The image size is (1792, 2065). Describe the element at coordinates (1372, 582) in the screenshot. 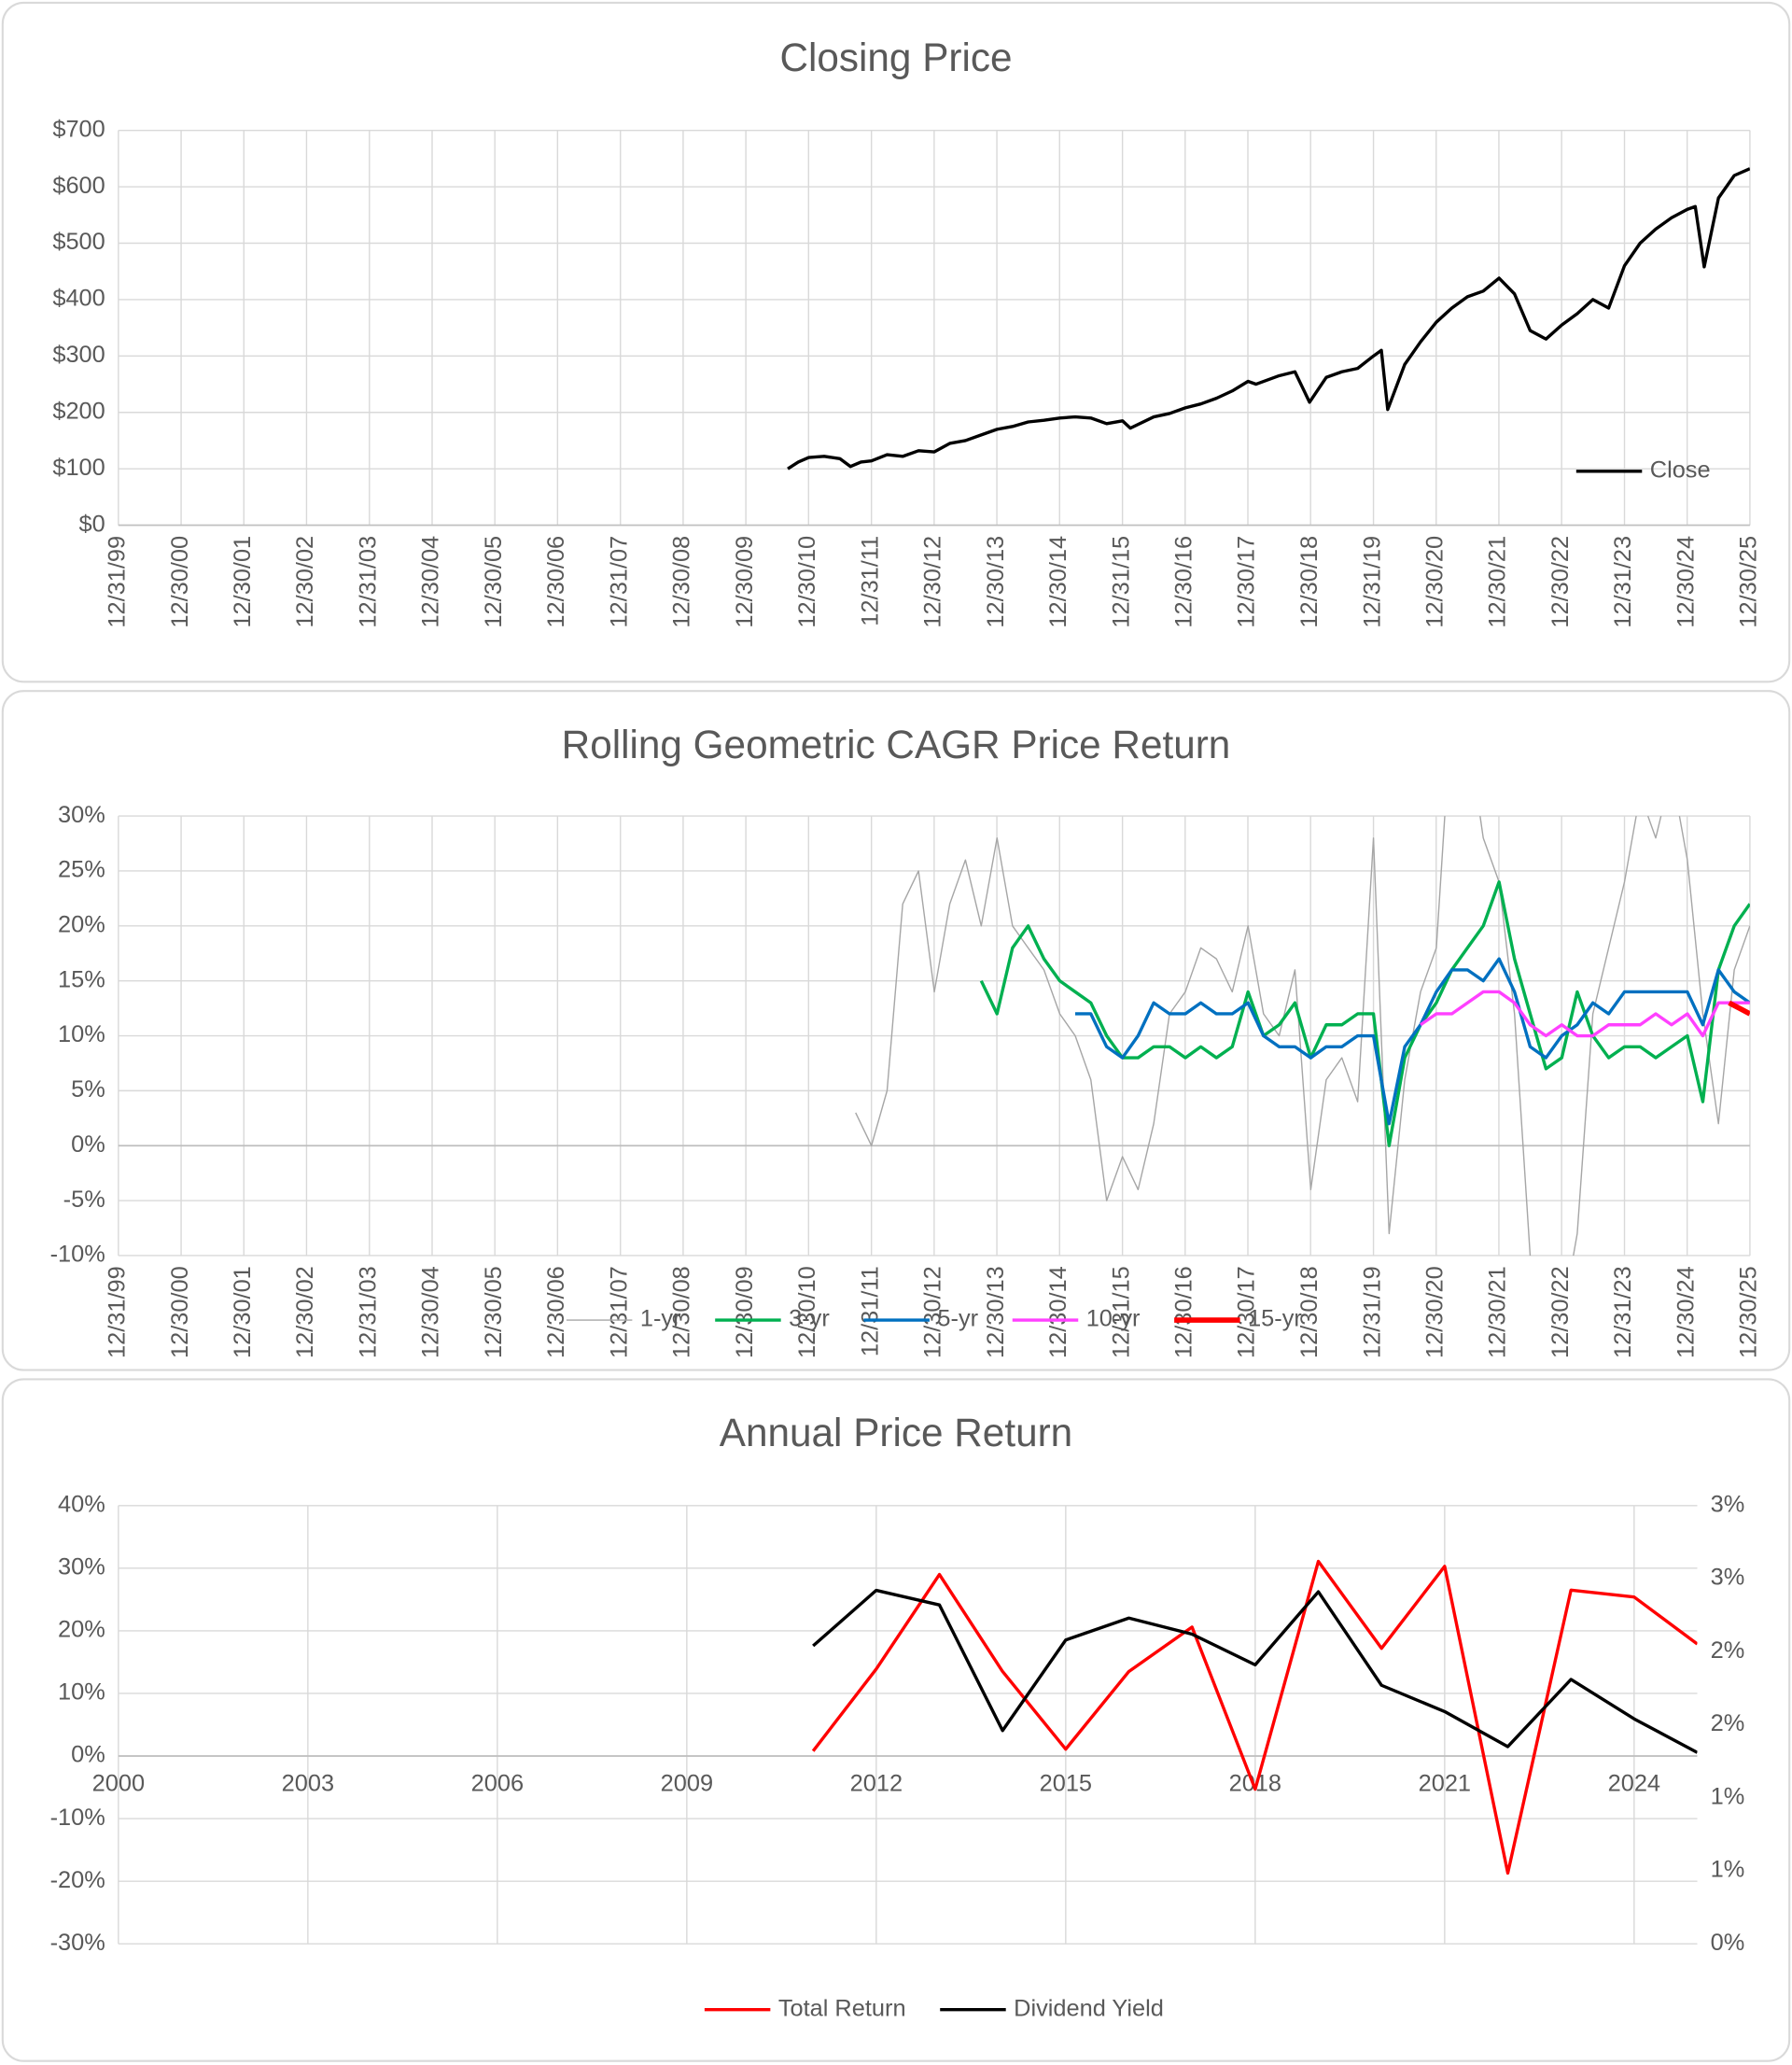

I see `x-tick-label: 12/31/19` at that location.